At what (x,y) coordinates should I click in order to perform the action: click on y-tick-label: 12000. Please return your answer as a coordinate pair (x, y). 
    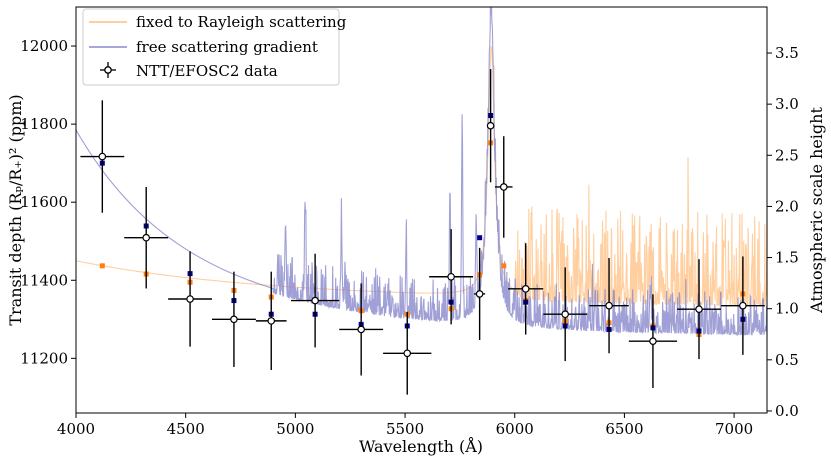
    Looking at the image, I should click on (44, 46).